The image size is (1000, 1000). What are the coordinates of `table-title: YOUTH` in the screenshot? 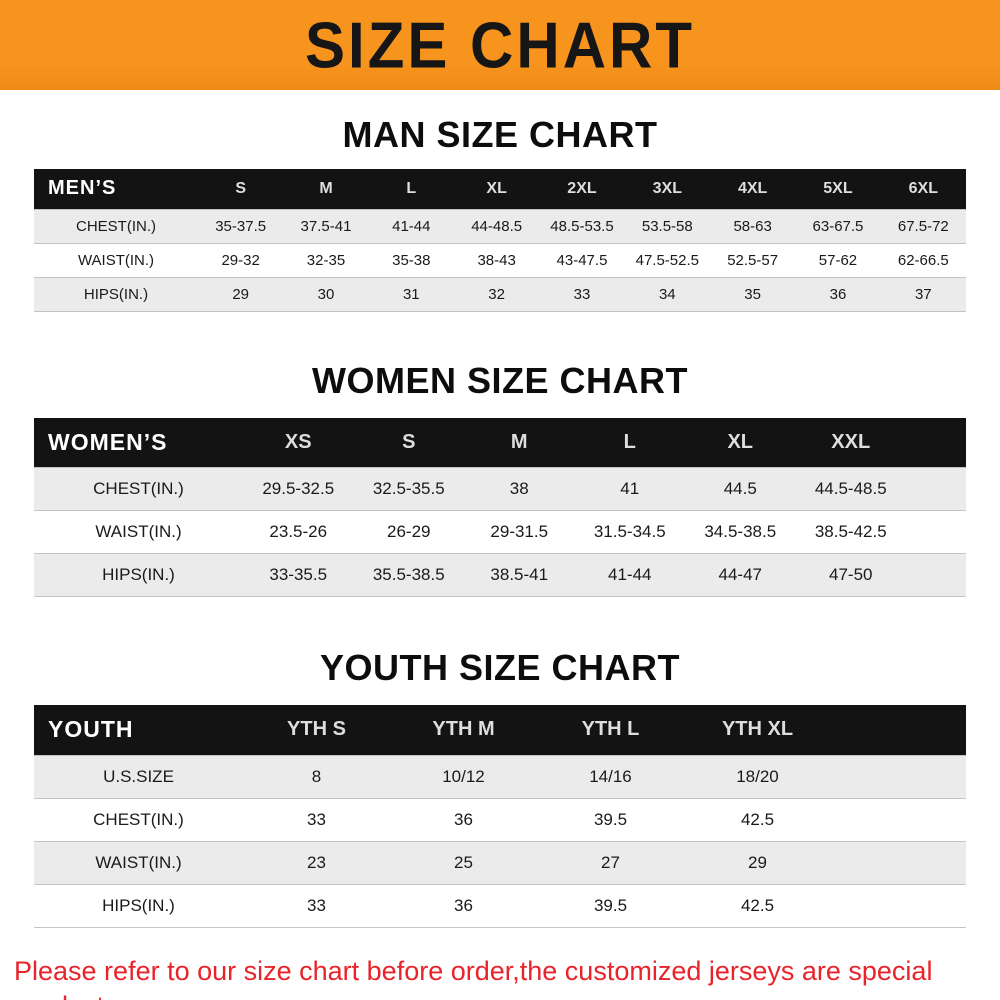 It's located at (91, 729).